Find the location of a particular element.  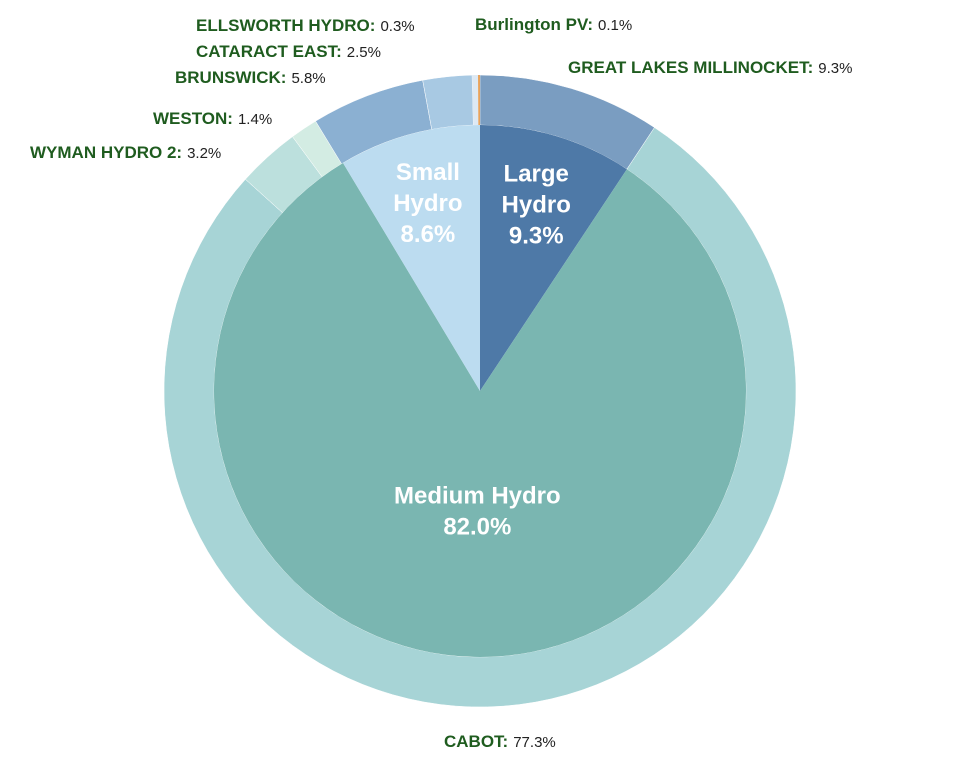

inner-slice-small-hydro is located at coordinates (411, 258).